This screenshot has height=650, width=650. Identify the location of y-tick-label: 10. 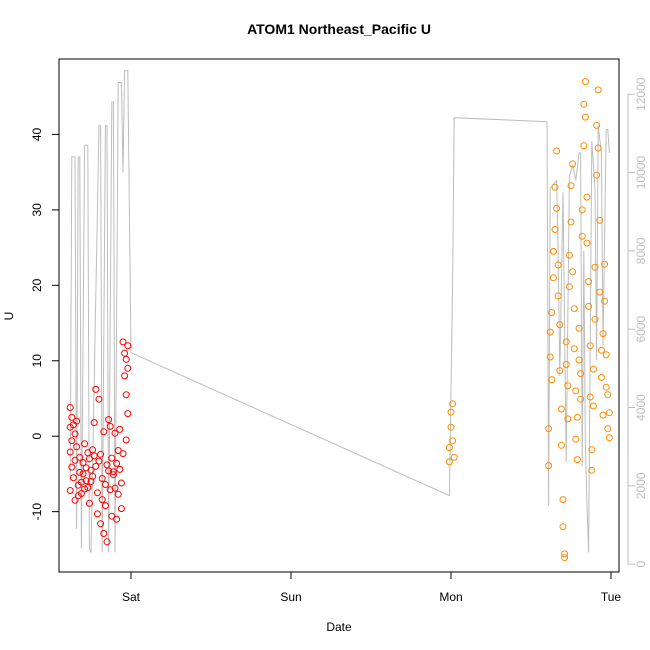
(37, 361).